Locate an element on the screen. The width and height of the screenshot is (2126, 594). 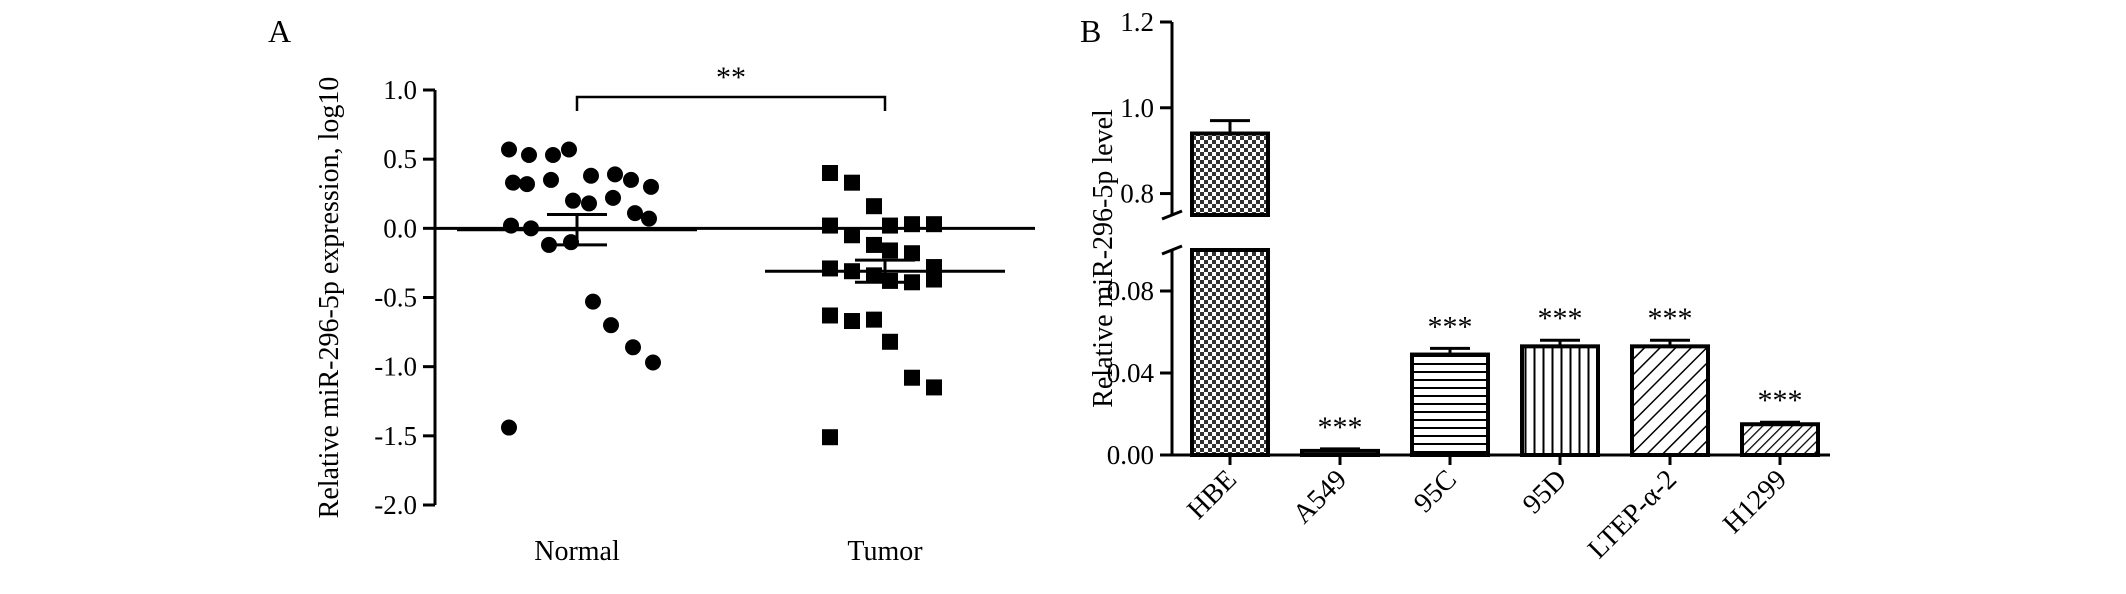
x-category-label: Normal is located at coordinates (577, 551).